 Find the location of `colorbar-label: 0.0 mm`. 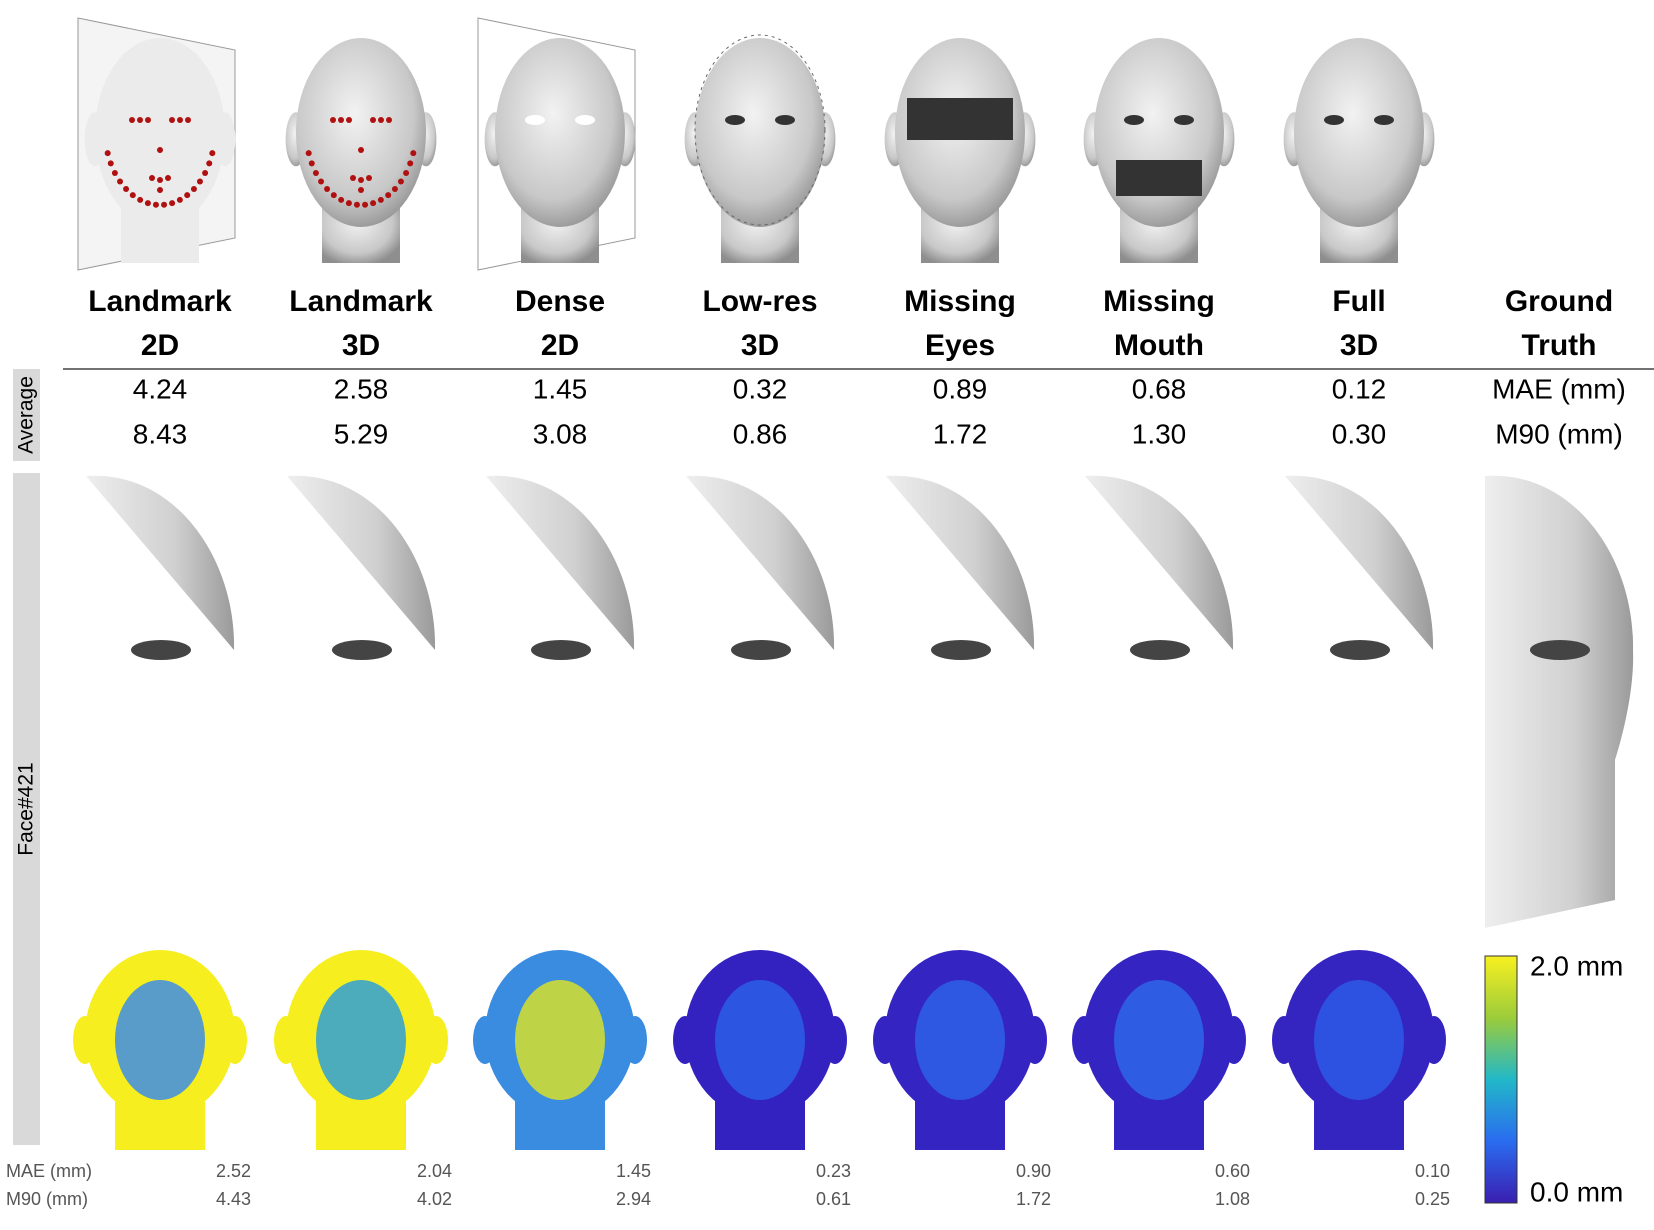

colorbar-label: 0.0 mm is located at coordinates (1576, 1191).